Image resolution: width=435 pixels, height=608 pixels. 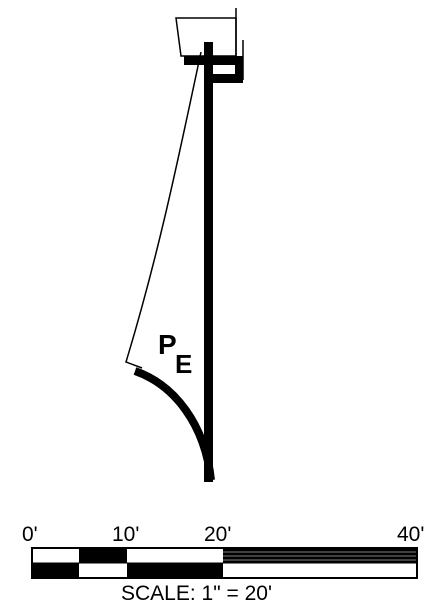 What do you see at coordinates (410, 534) in the screenshot?
I see `scale-tick-label-40: 40'` at bounding box center [410, 534].